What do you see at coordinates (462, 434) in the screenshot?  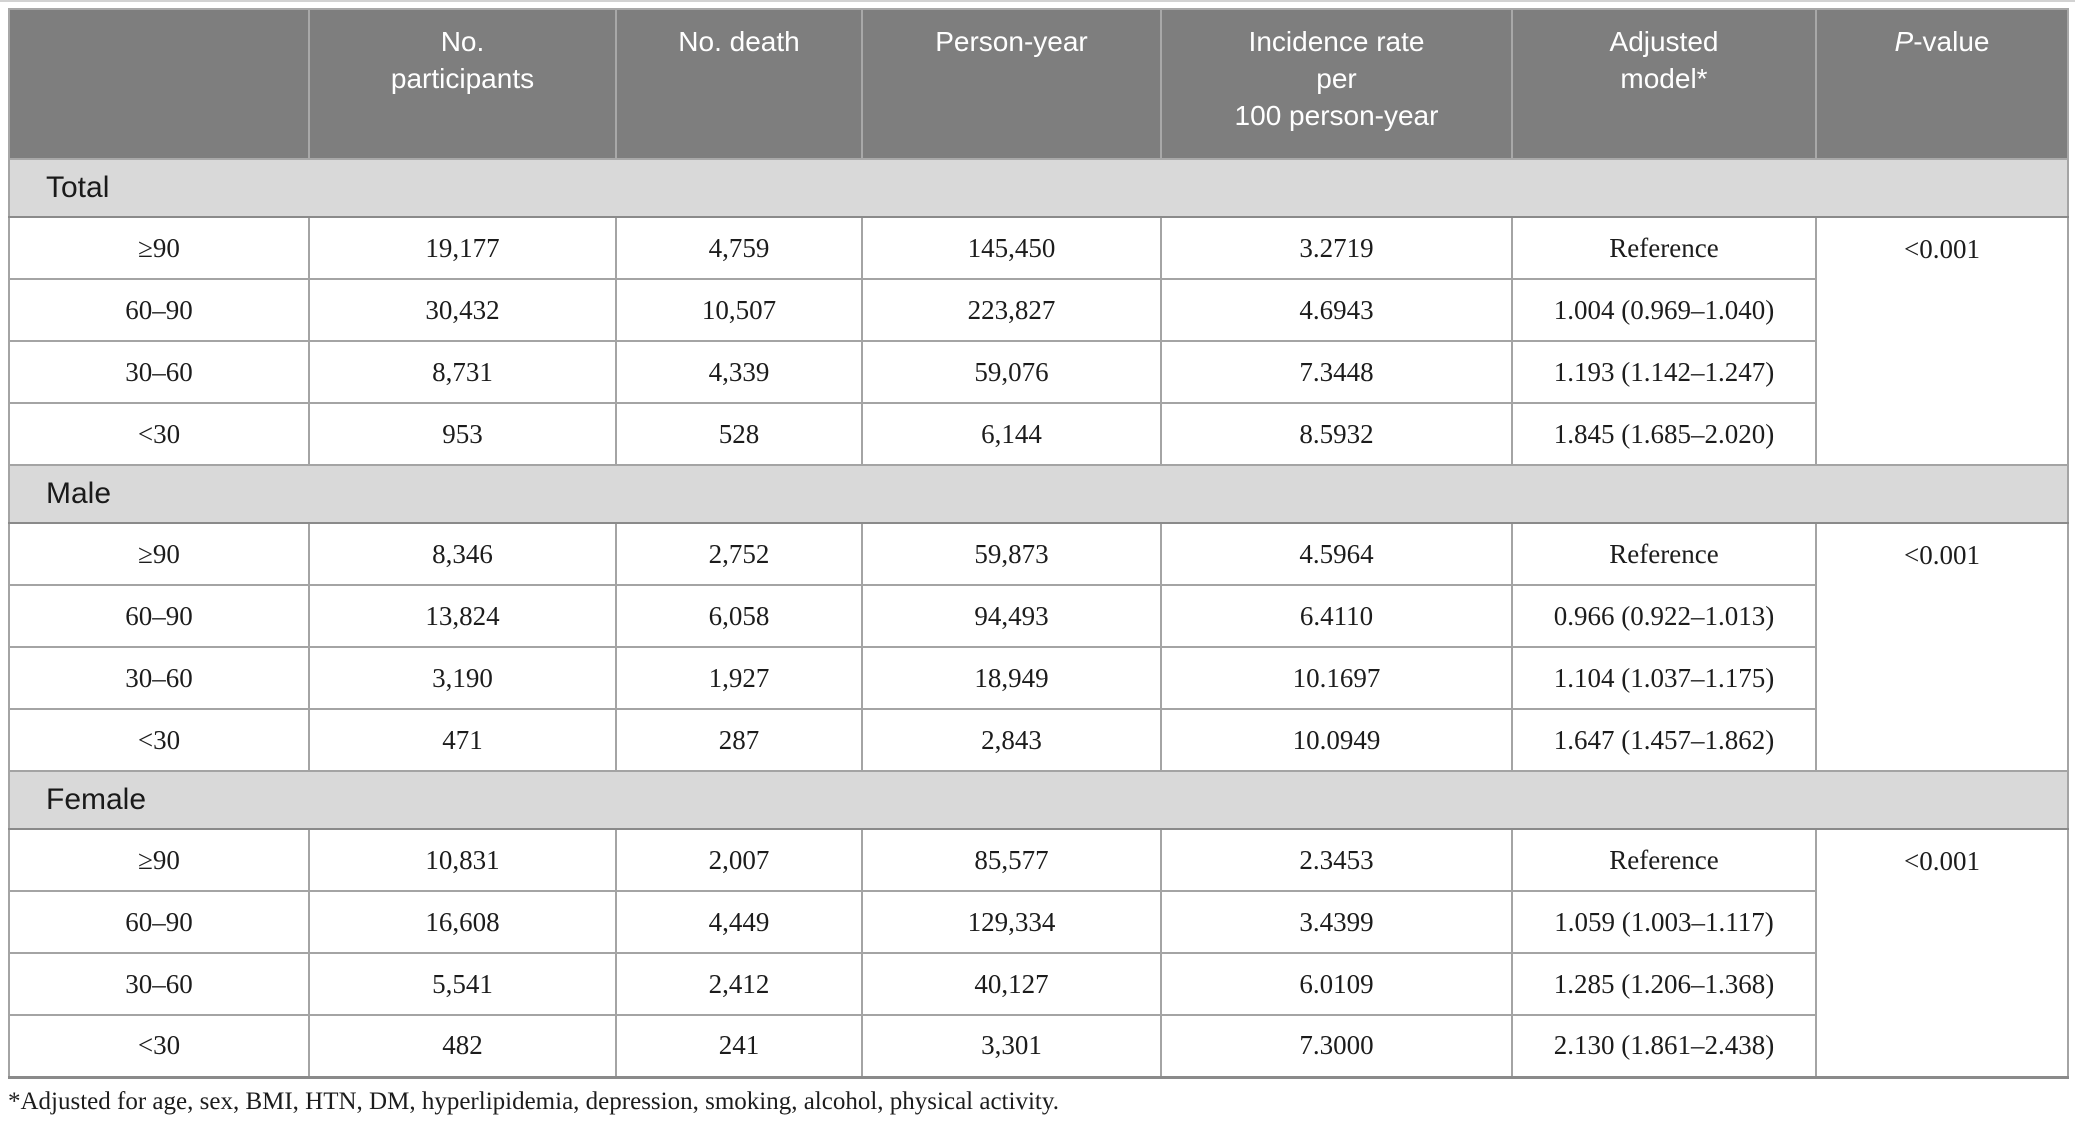 I see `participants-cell: 953` at bounding box center [462, 434].